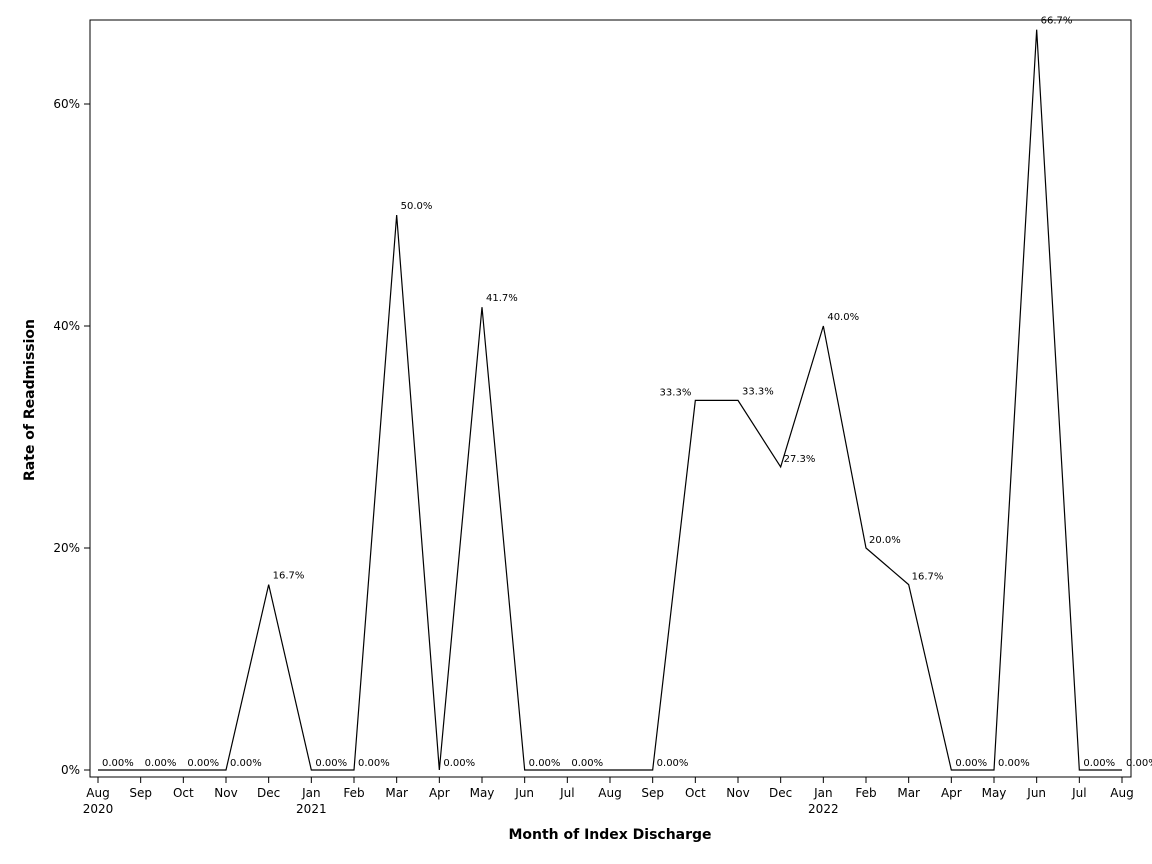 The image size is (1152, 864). I want to click on x-tick-year-label: 2022, so click(823, 809).